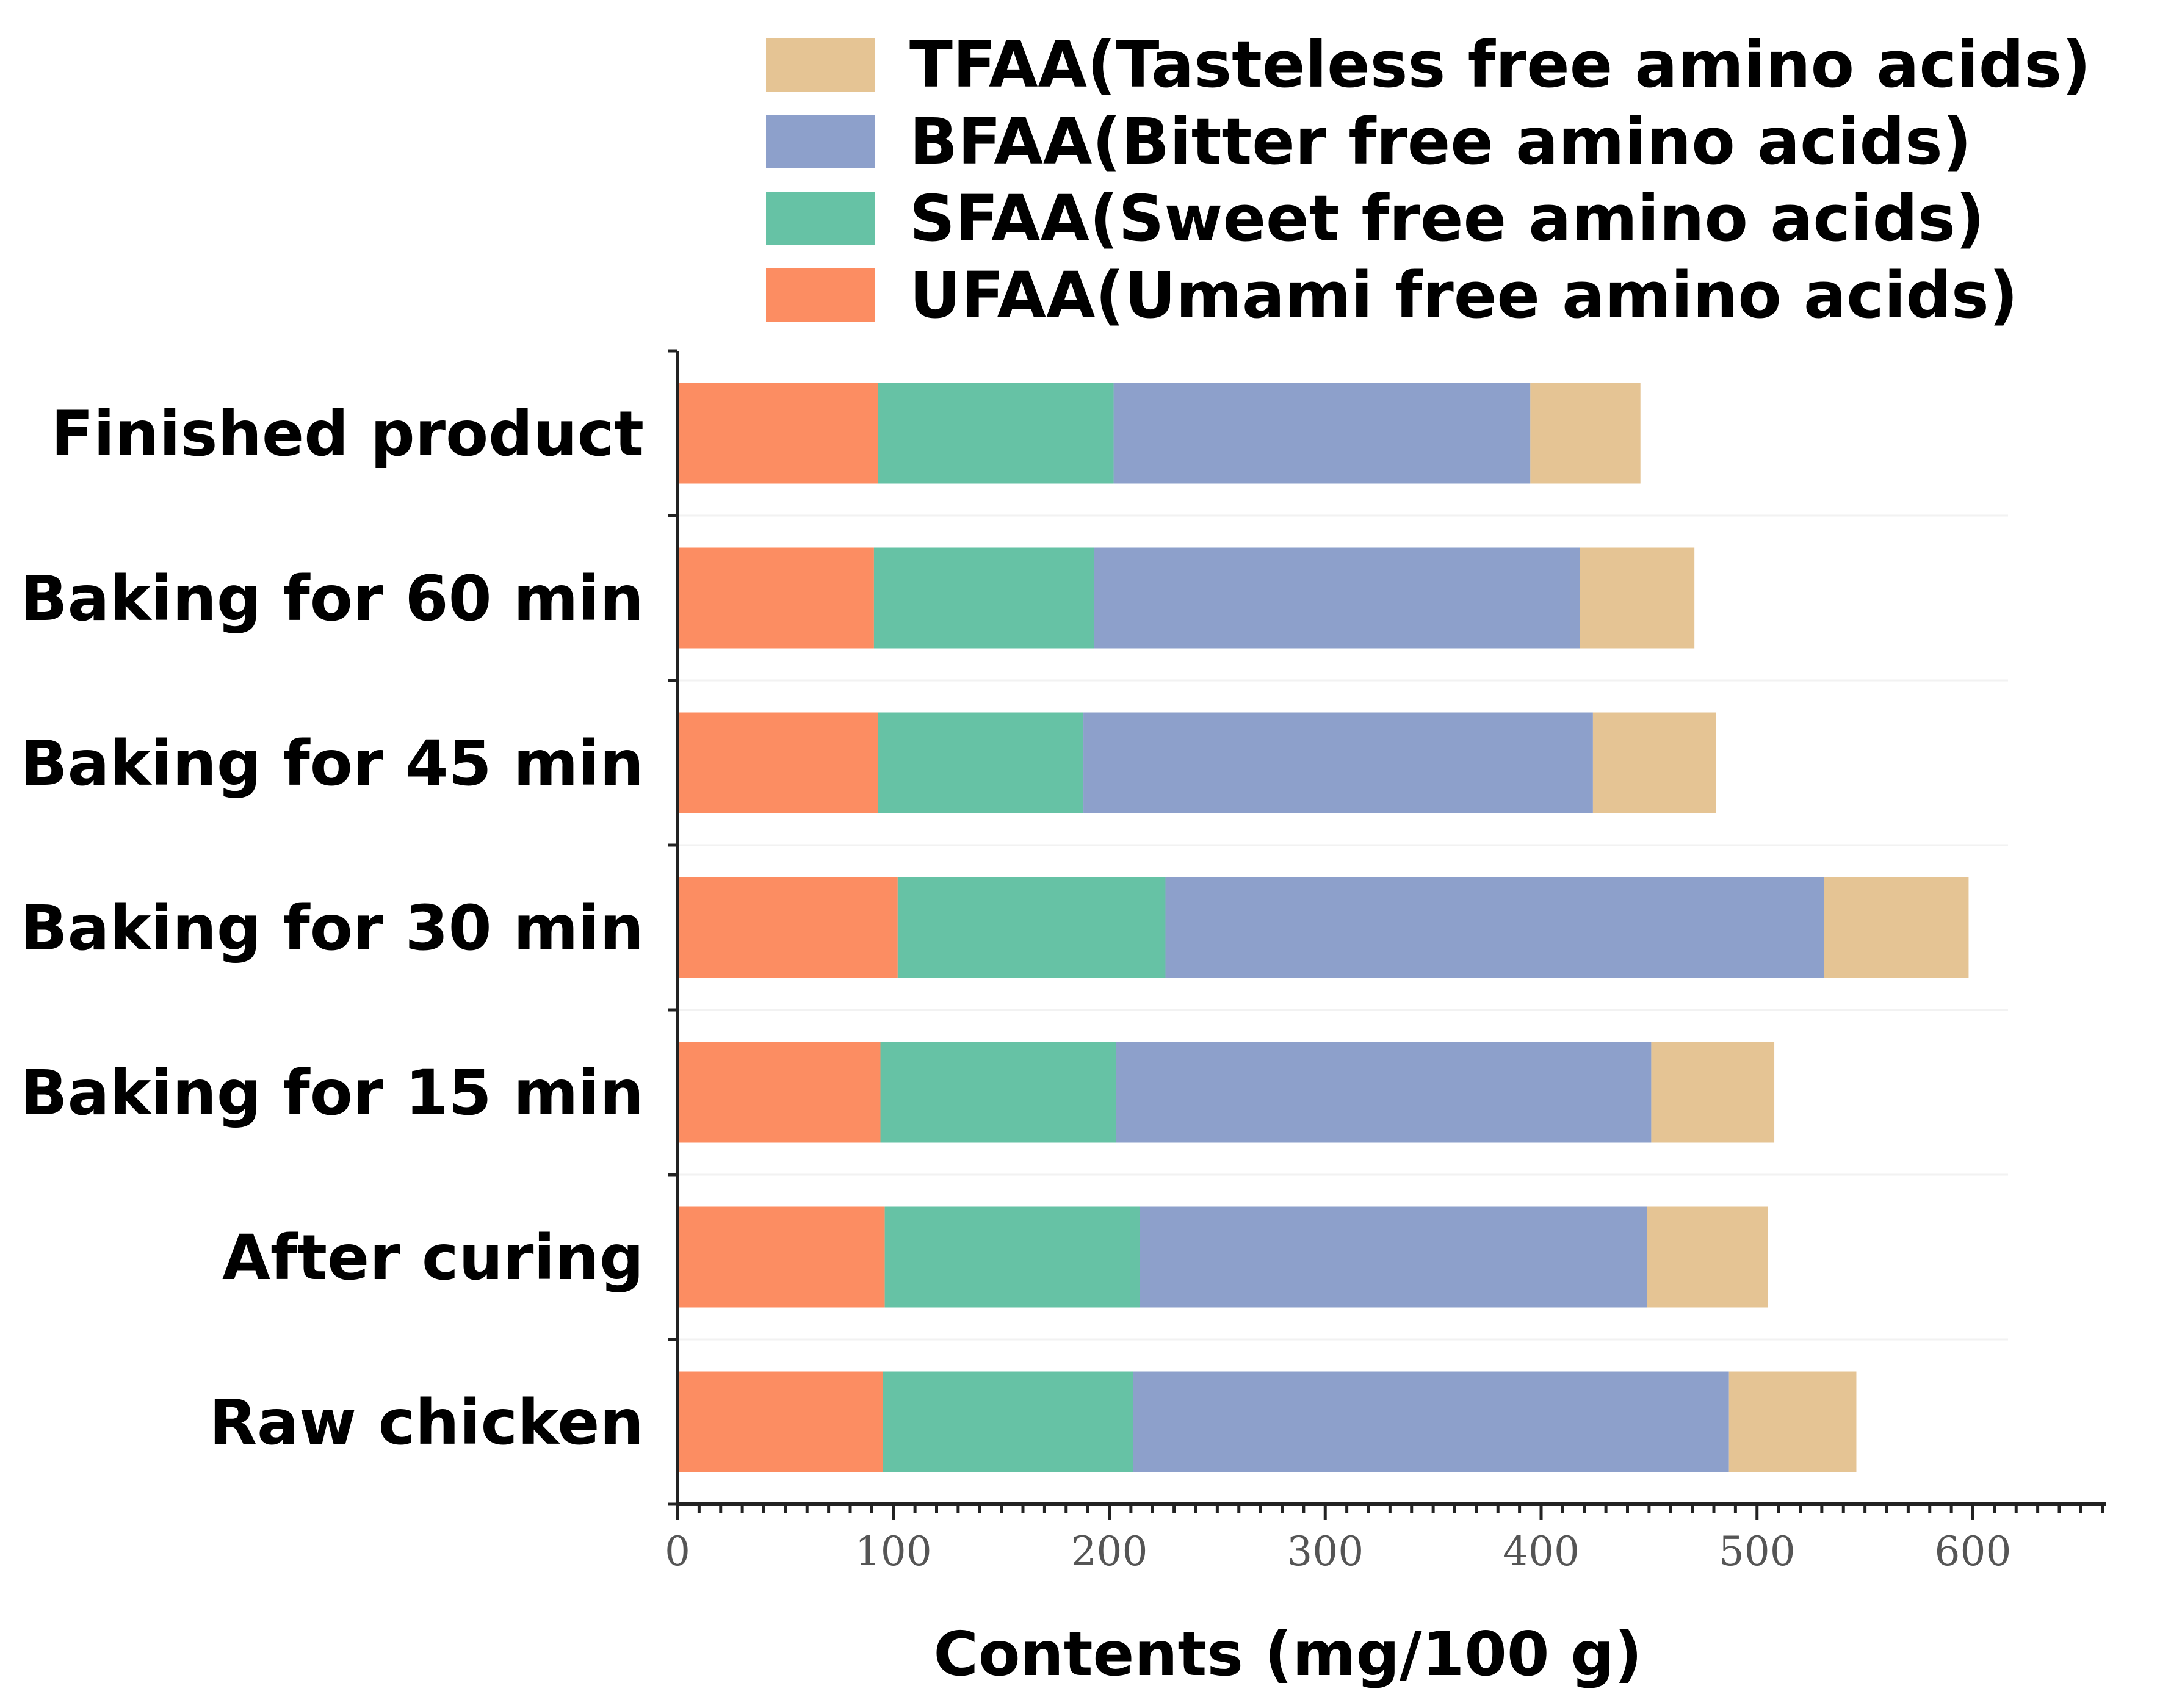 The height and width of the screenshot is (1708, 2171). Describe the element at coordinates (1287, 1654) in the screenshot. I see `x-axis-title: Contents (mg/100 g)` at that location.